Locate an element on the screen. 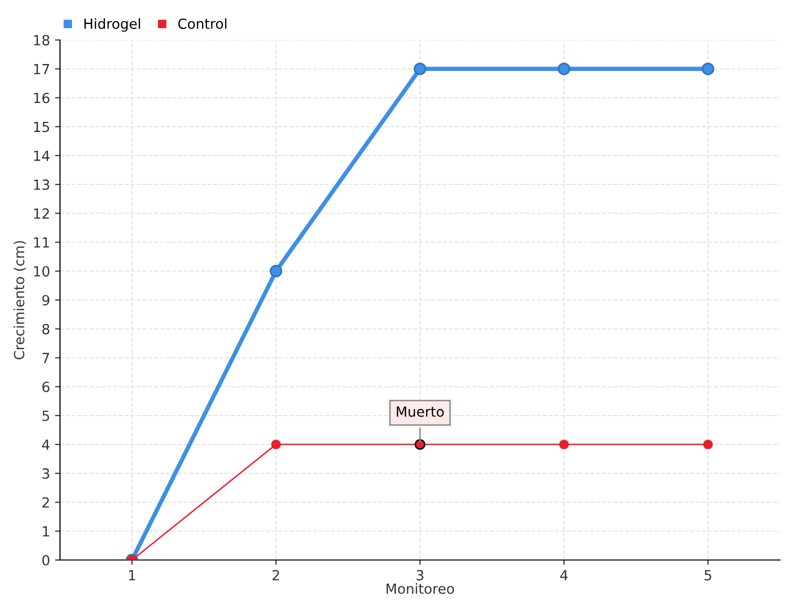  y-tick-label: 12 is located at coordinates (41, 213).